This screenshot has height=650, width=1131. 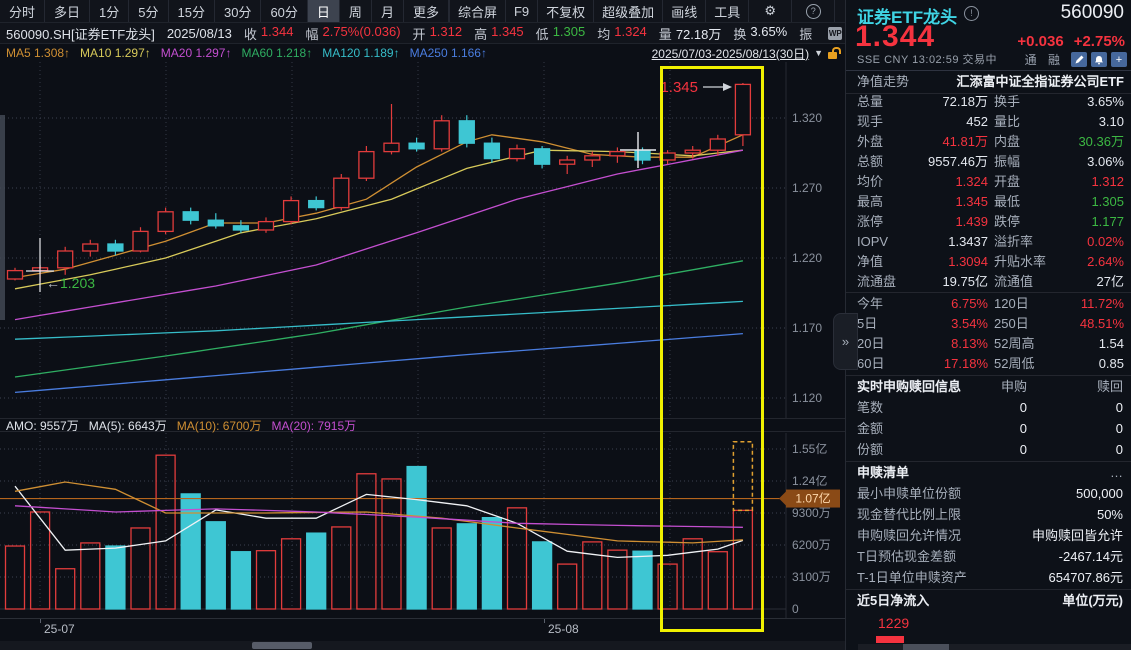 I want to click on period-tab-4: 15分, so click(x=192, y=11).